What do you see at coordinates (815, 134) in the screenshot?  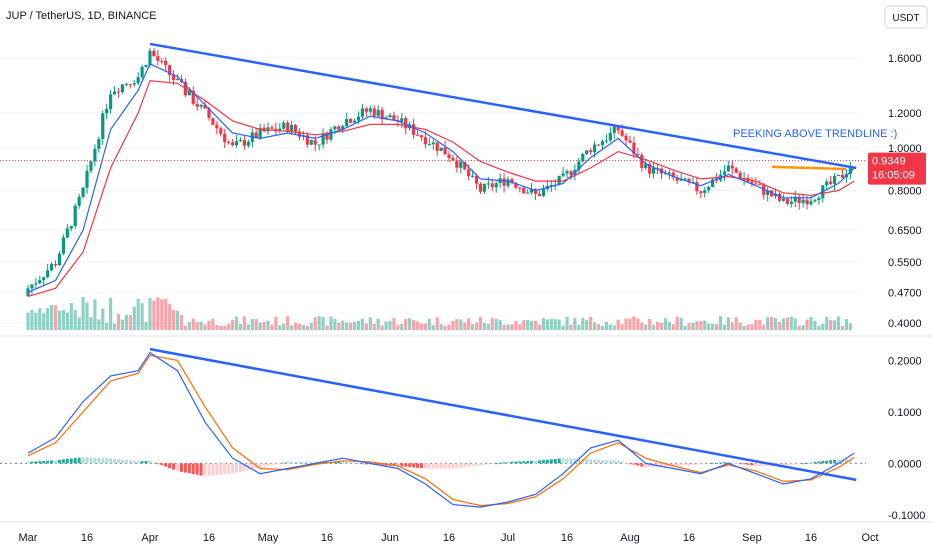 I see `trendline-annotation: PEEKING ABOVE TRENDLINE :)` at bounding box center [815, 134].